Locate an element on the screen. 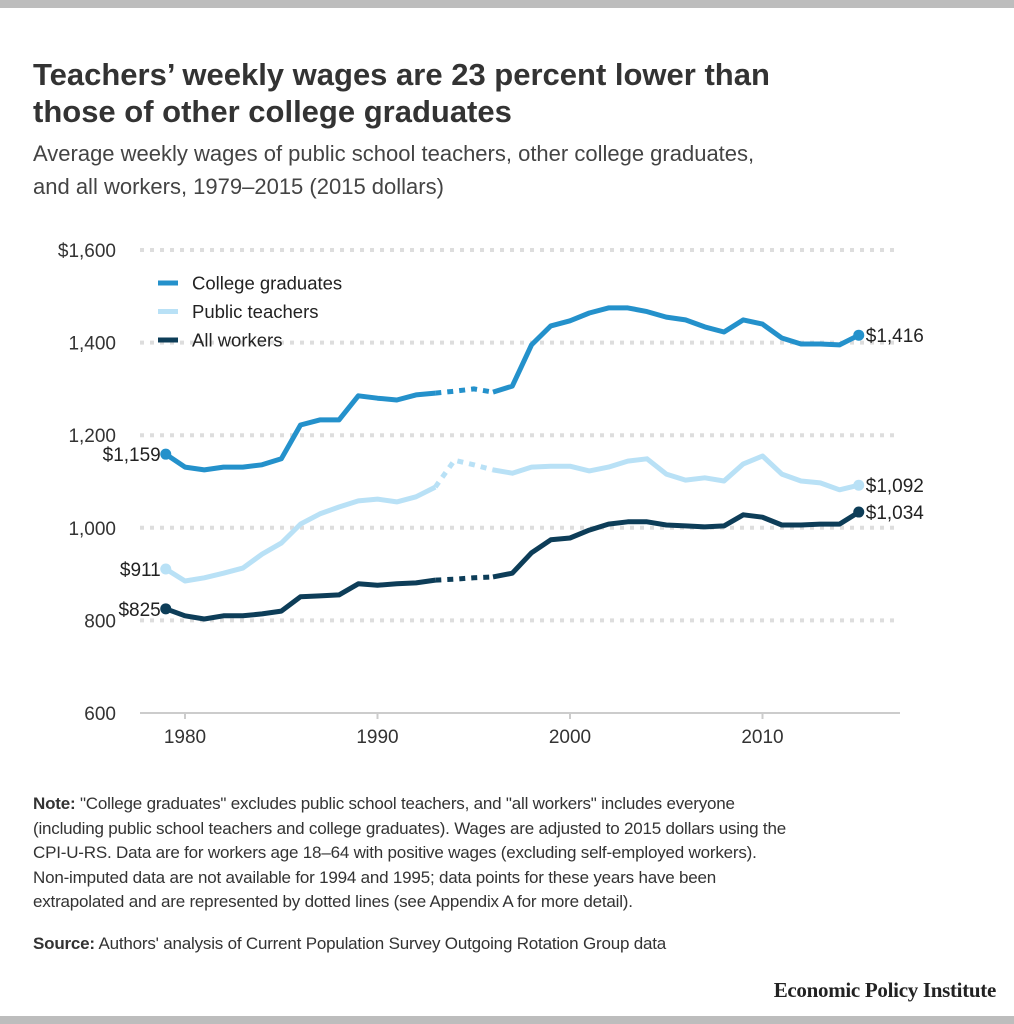 Image resolution: width=1014 pixels, height=1024 pixels. title-line: those of other college graduates is located at coordinates (272, 111).